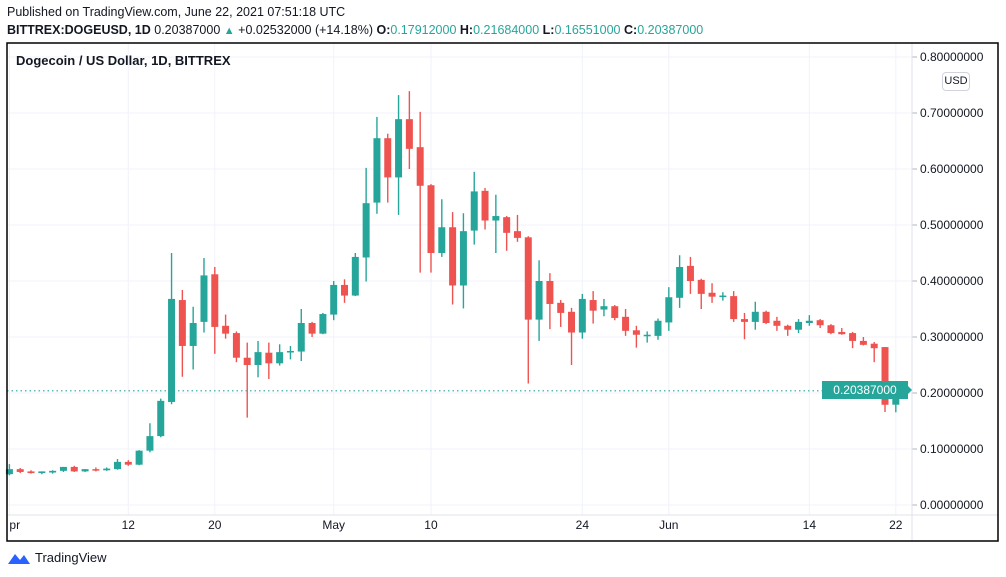 This screenshot has width=1006, height=577. I want to click on time-tick-label: 24, so click(583, 525).